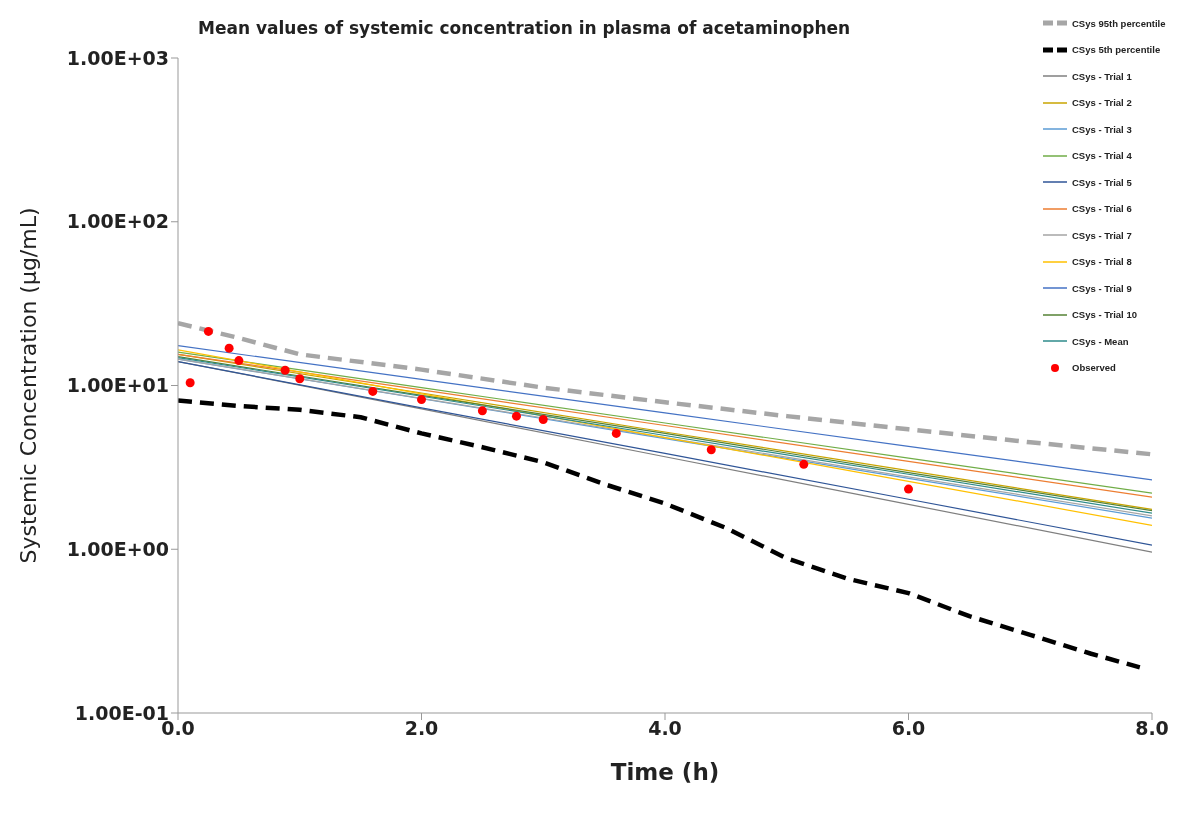 This screenshot has height=815, width=1182. What do you see at coordinates (1102, 76) in the screenshot?
I see `legend-label: CSys - Trial 1` at bounding box center [1102, 76].